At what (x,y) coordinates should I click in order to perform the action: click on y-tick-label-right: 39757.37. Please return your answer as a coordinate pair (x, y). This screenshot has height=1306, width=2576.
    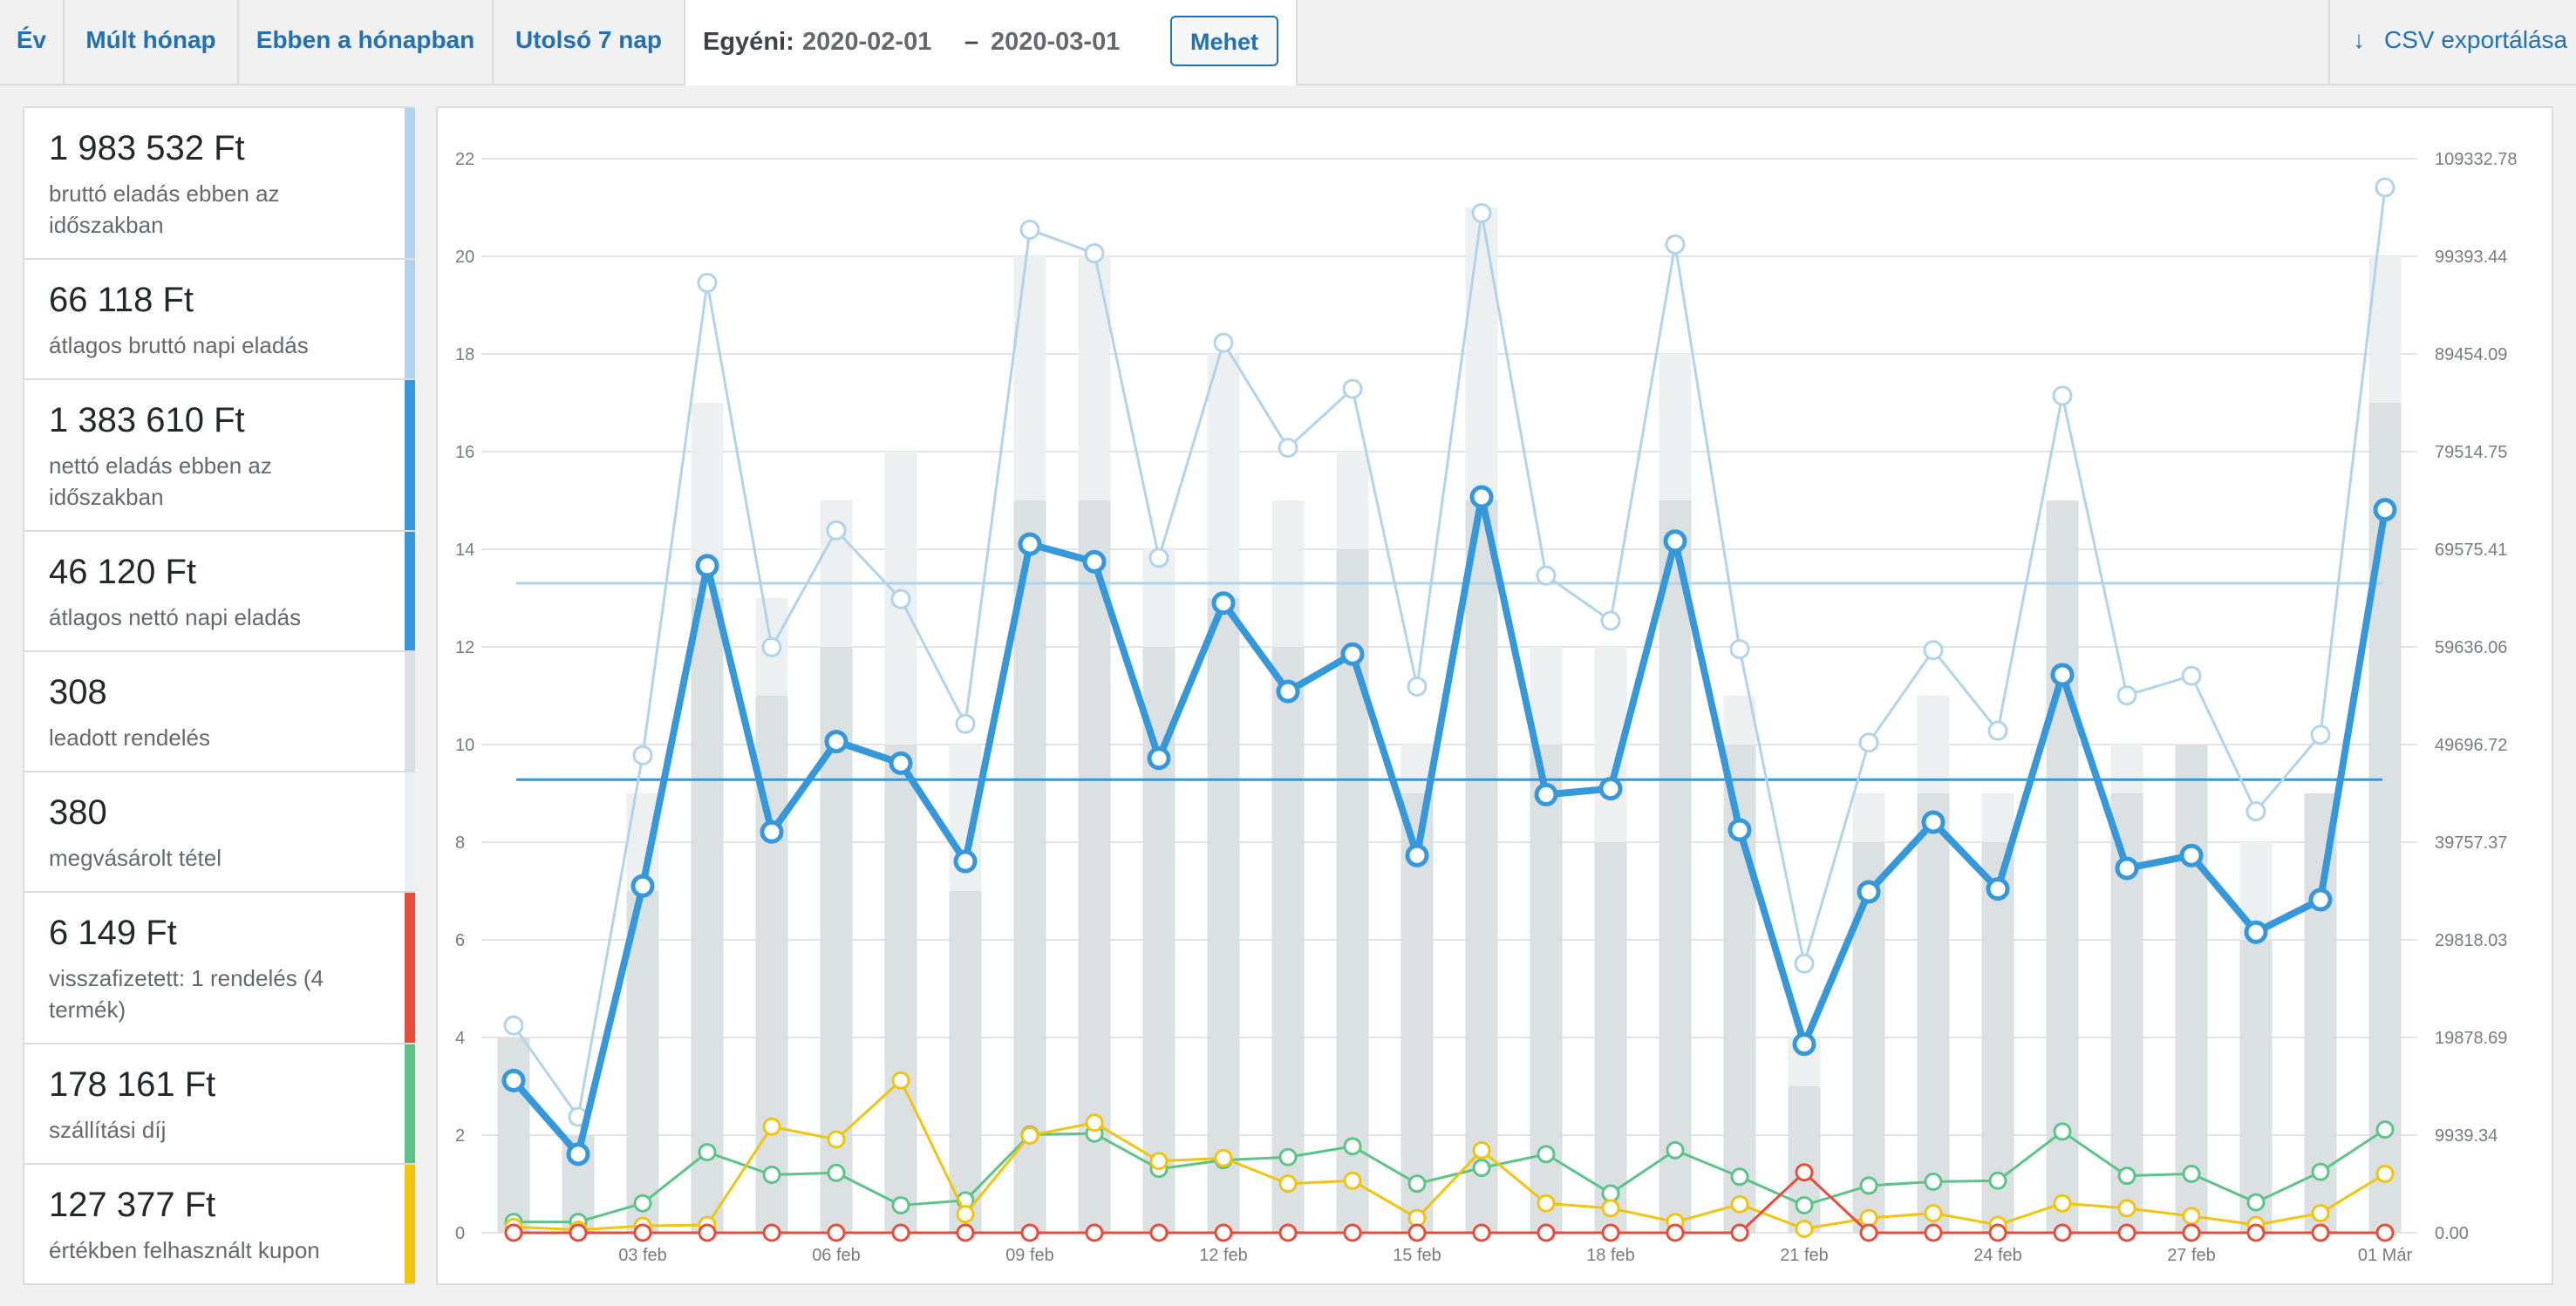
    Looking at the image, I should click on (2471, 843).